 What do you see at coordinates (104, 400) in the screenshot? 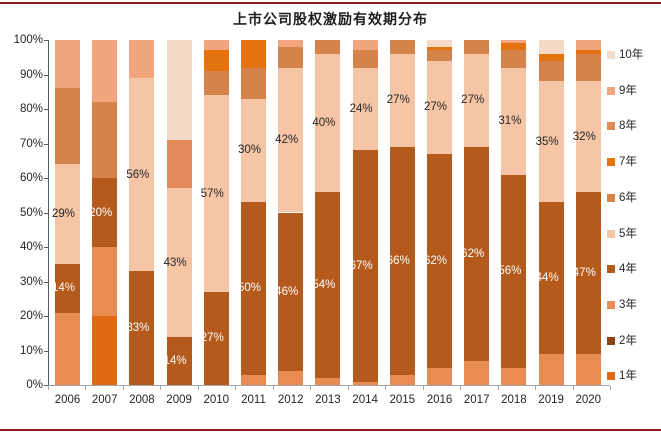
I see `x-axis-category-label: 2007` at bounding box center [104, 400].